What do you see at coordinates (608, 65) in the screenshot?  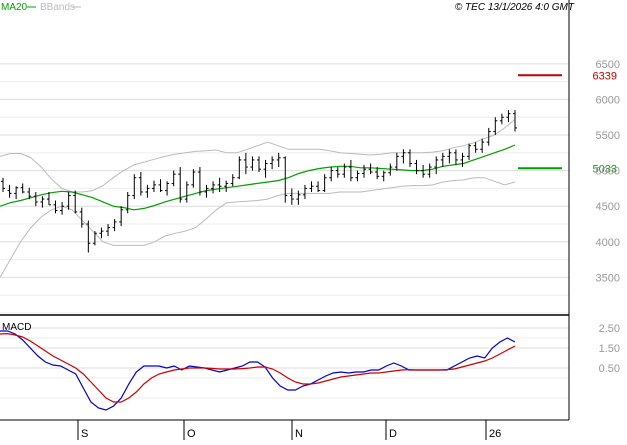 I see `price-y-tick-label: 6500` at bounding box center [608, 65].